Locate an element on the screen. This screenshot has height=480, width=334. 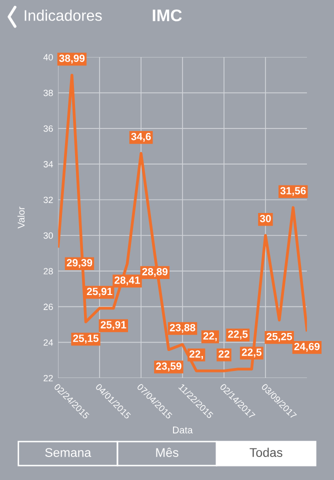
data-label: 23,59 is located at coordinates (169, 367).